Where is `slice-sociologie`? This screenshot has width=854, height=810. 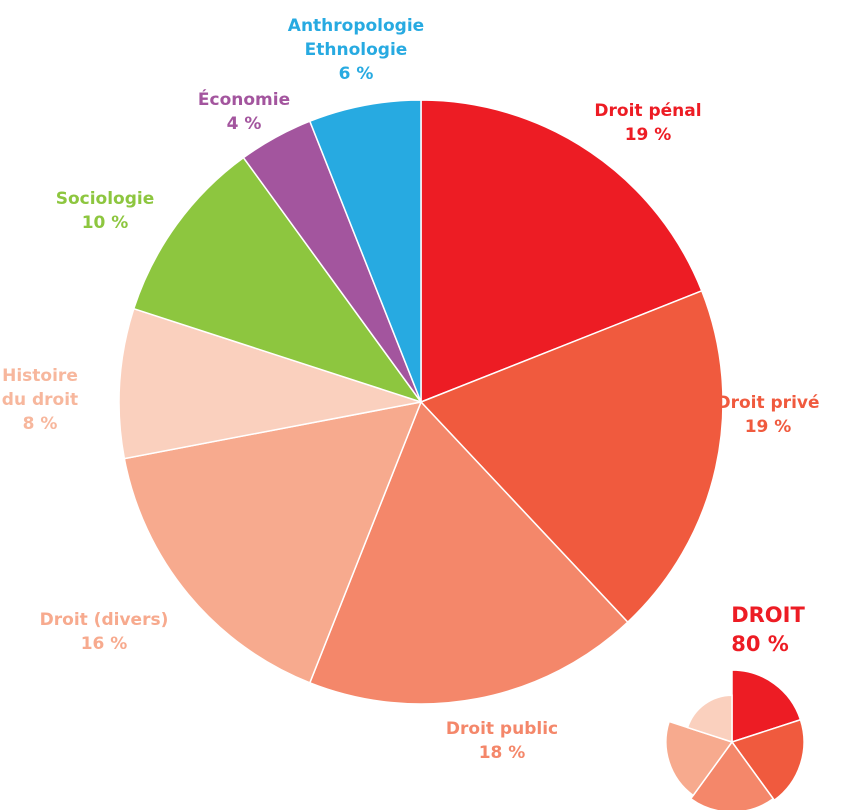 slice-sociologie is located at coordinates (277, 280).